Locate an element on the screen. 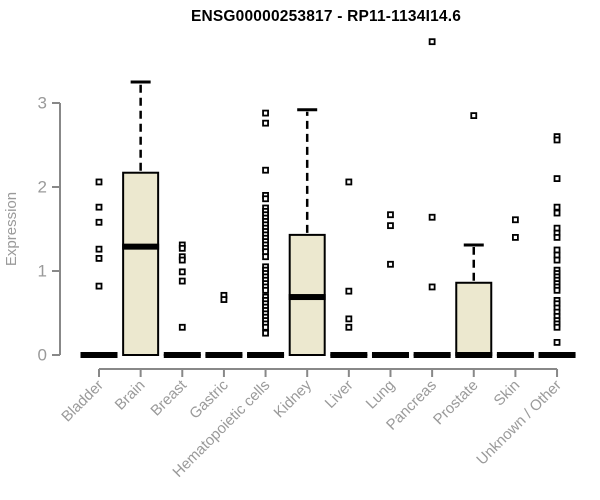 The height and width of the screenshot is (500, 600). category-label: Skin is located at coordinates (507, 393).